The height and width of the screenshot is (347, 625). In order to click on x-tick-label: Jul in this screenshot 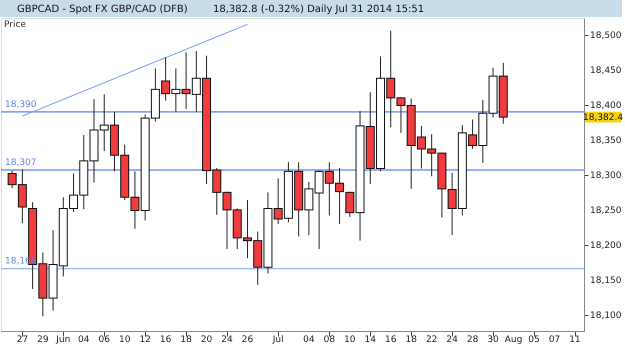, I will do `click(278, 340)`.